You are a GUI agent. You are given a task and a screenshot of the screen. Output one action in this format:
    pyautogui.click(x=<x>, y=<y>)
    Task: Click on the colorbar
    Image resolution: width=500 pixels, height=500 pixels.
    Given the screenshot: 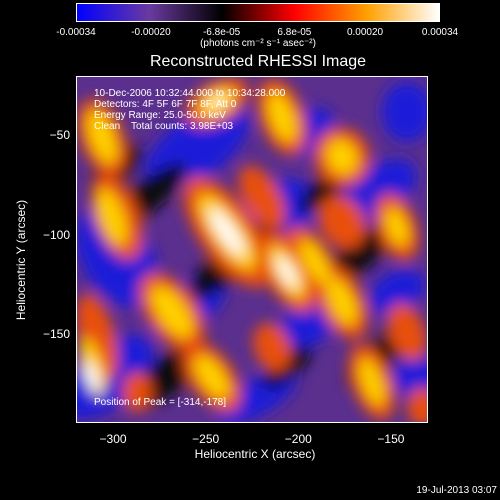 What is the action you would take?
    pyautogui.click(x=258, y=13)
    